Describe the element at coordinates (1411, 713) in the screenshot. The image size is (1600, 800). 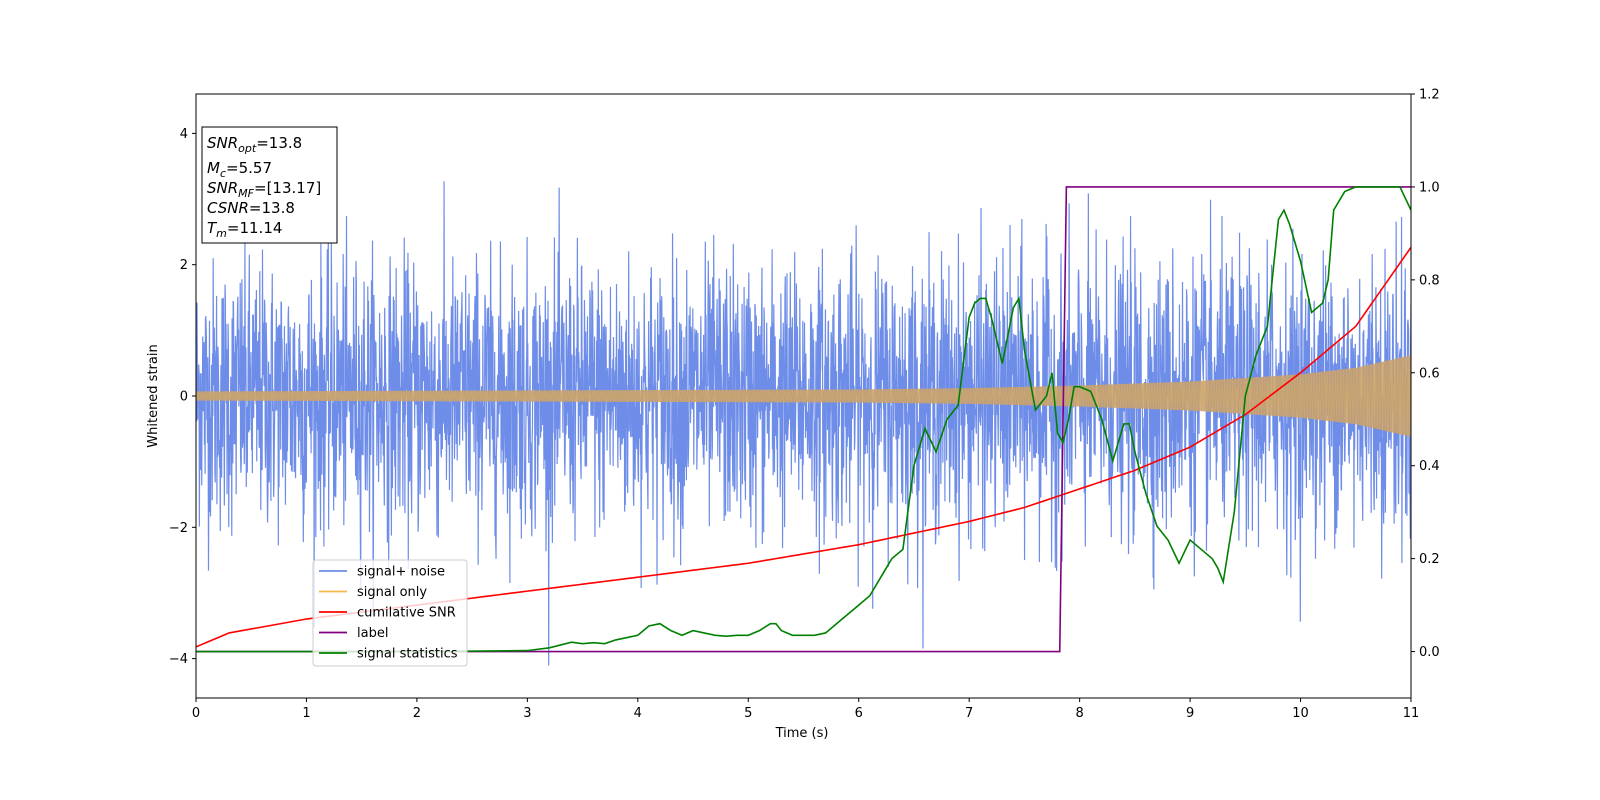
I see `x-tick-label: 11` at that location.